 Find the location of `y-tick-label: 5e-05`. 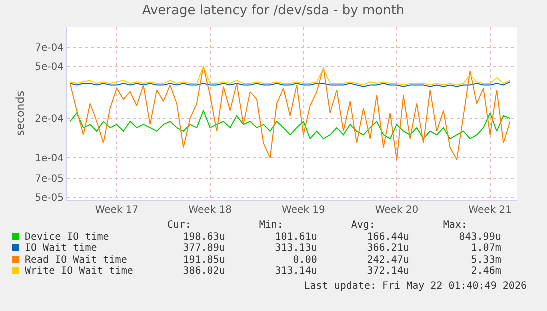

y-tick-label: 5e-05 is located at coordinates (49, 198).